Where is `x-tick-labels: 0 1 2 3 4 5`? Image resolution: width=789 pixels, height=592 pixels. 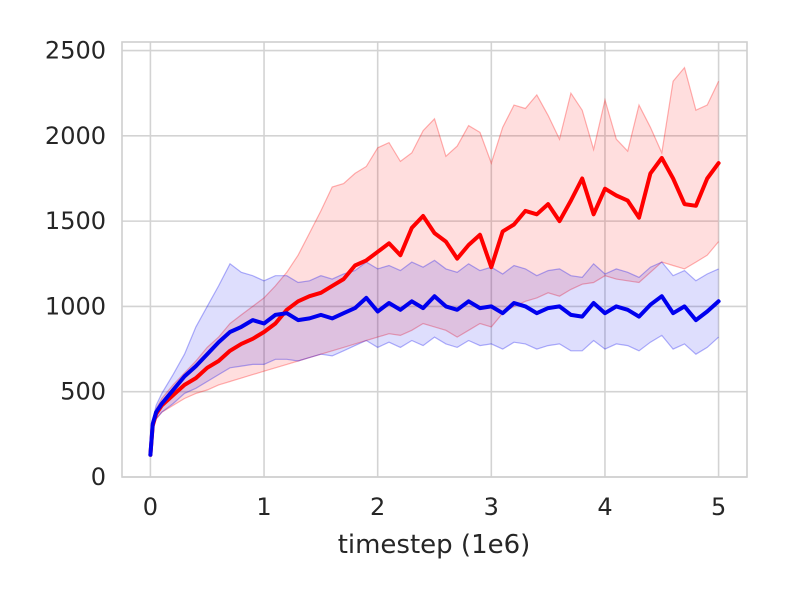
x-tick-labels: 0 1 2 3 4 5 is located at coordinates (434, 507).